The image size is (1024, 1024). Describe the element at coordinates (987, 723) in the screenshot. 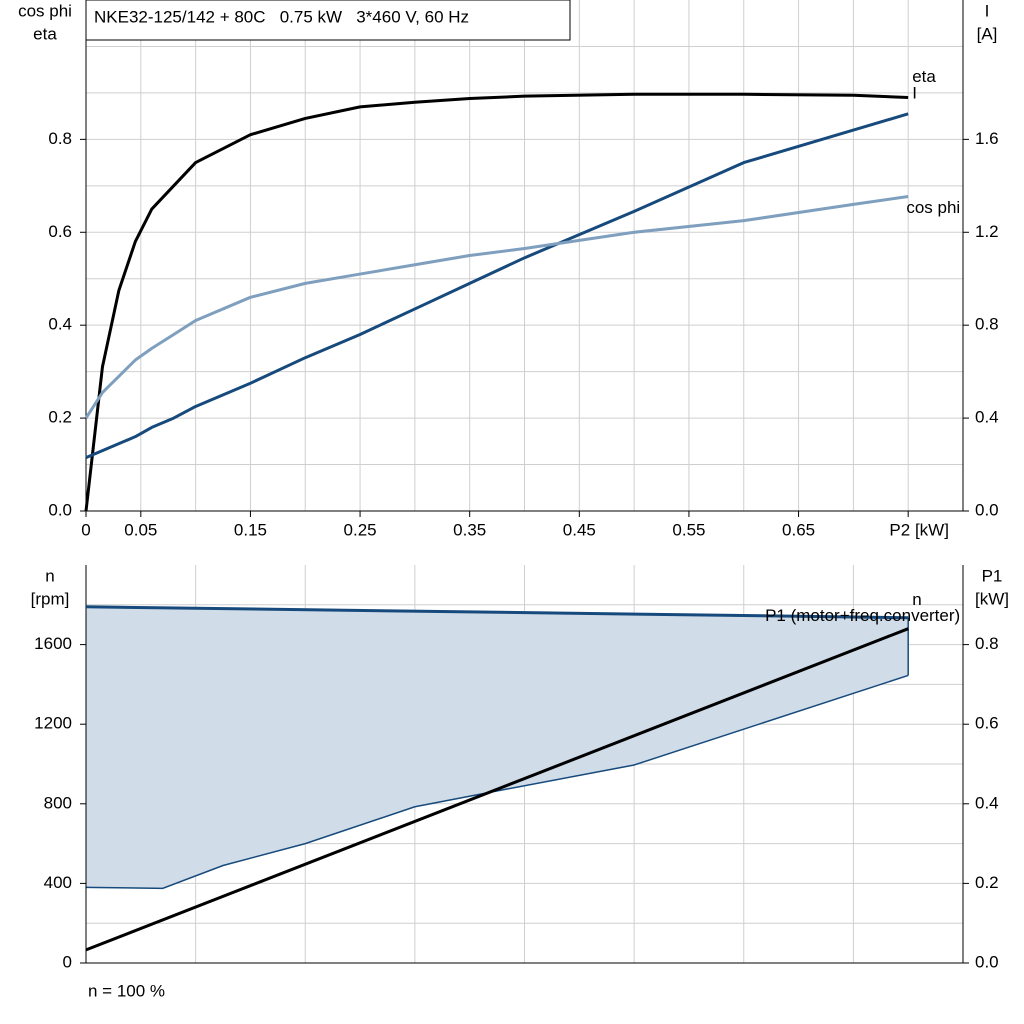

I see `y2-tick-label: 0.6` at that location.